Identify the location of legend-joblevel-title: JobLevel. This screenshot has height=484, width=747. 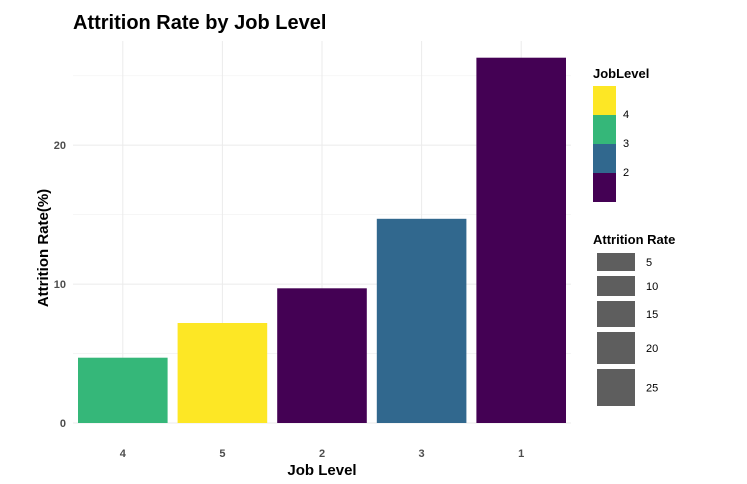
(621, 73).